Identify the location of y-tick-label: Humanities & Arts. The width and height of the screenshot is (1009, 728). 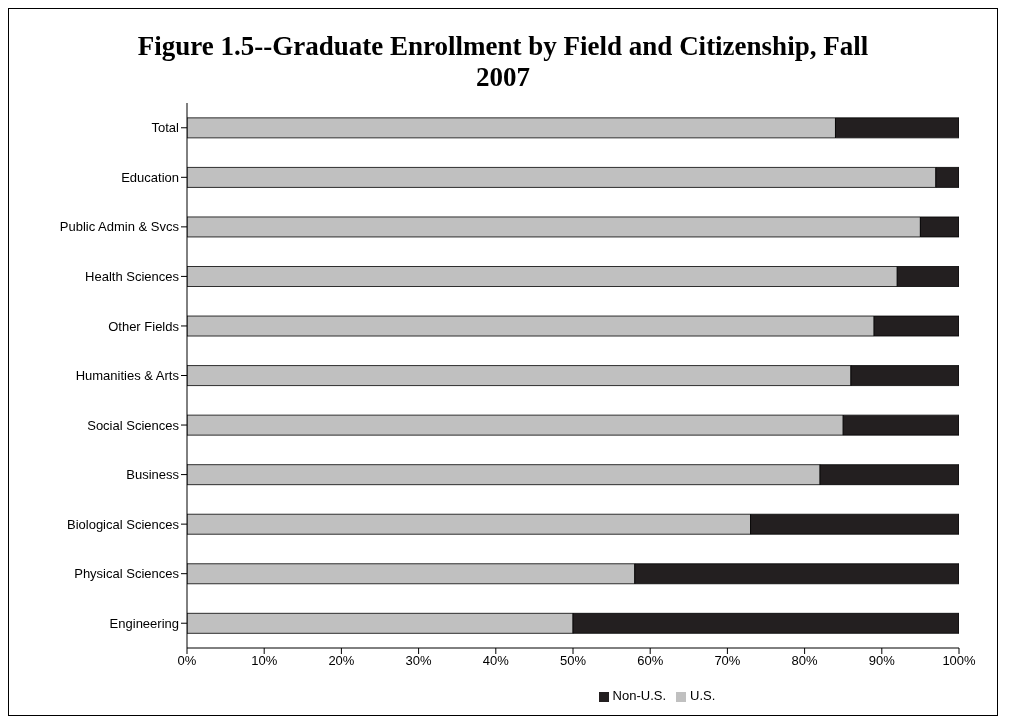
(127, 376).